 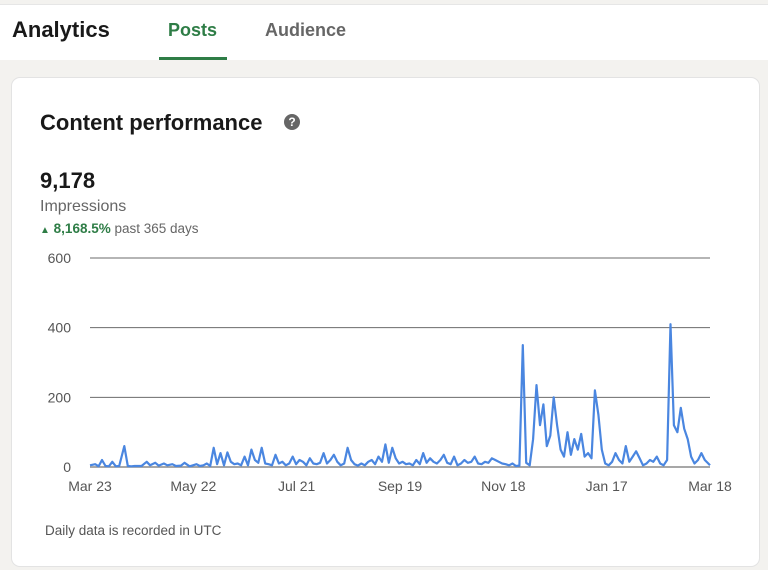 What do you see at coordinates (193, 30) in the screenshot?
I see `tab-posts: Posts` at bounding box center [193, 30].